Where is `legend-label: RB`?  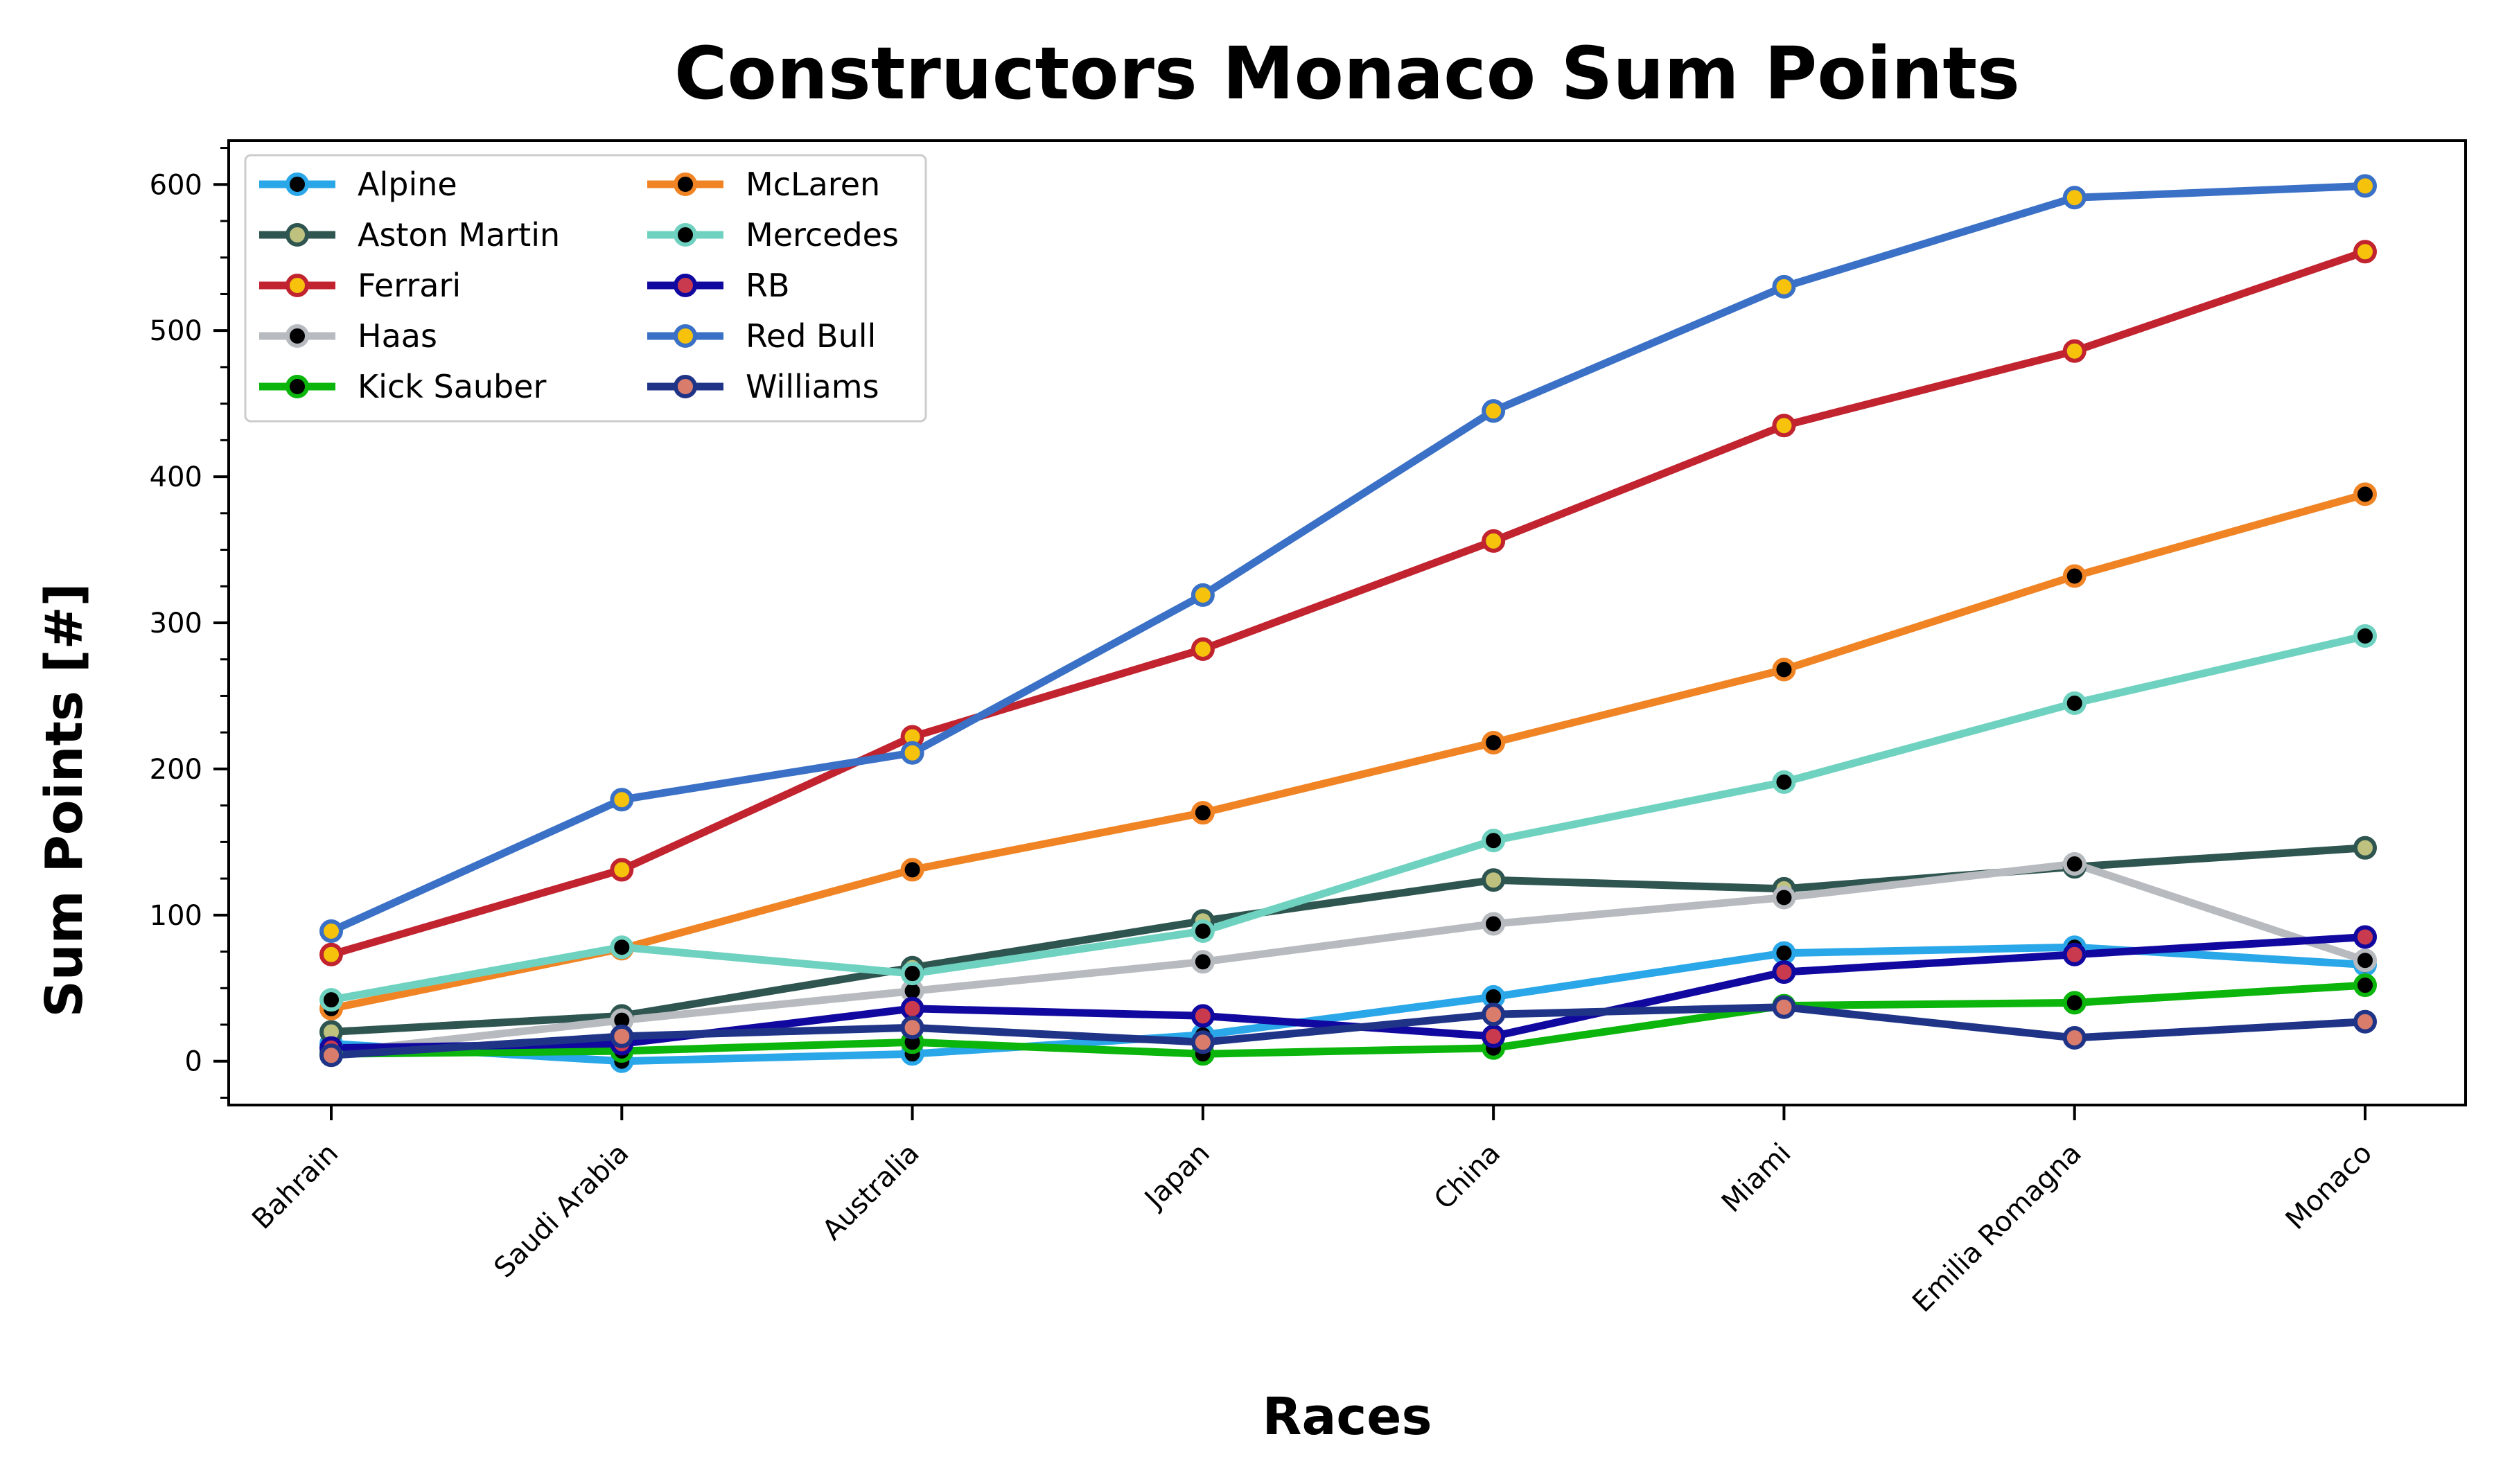
legend-label: RB is located at coordinates (768, 285).